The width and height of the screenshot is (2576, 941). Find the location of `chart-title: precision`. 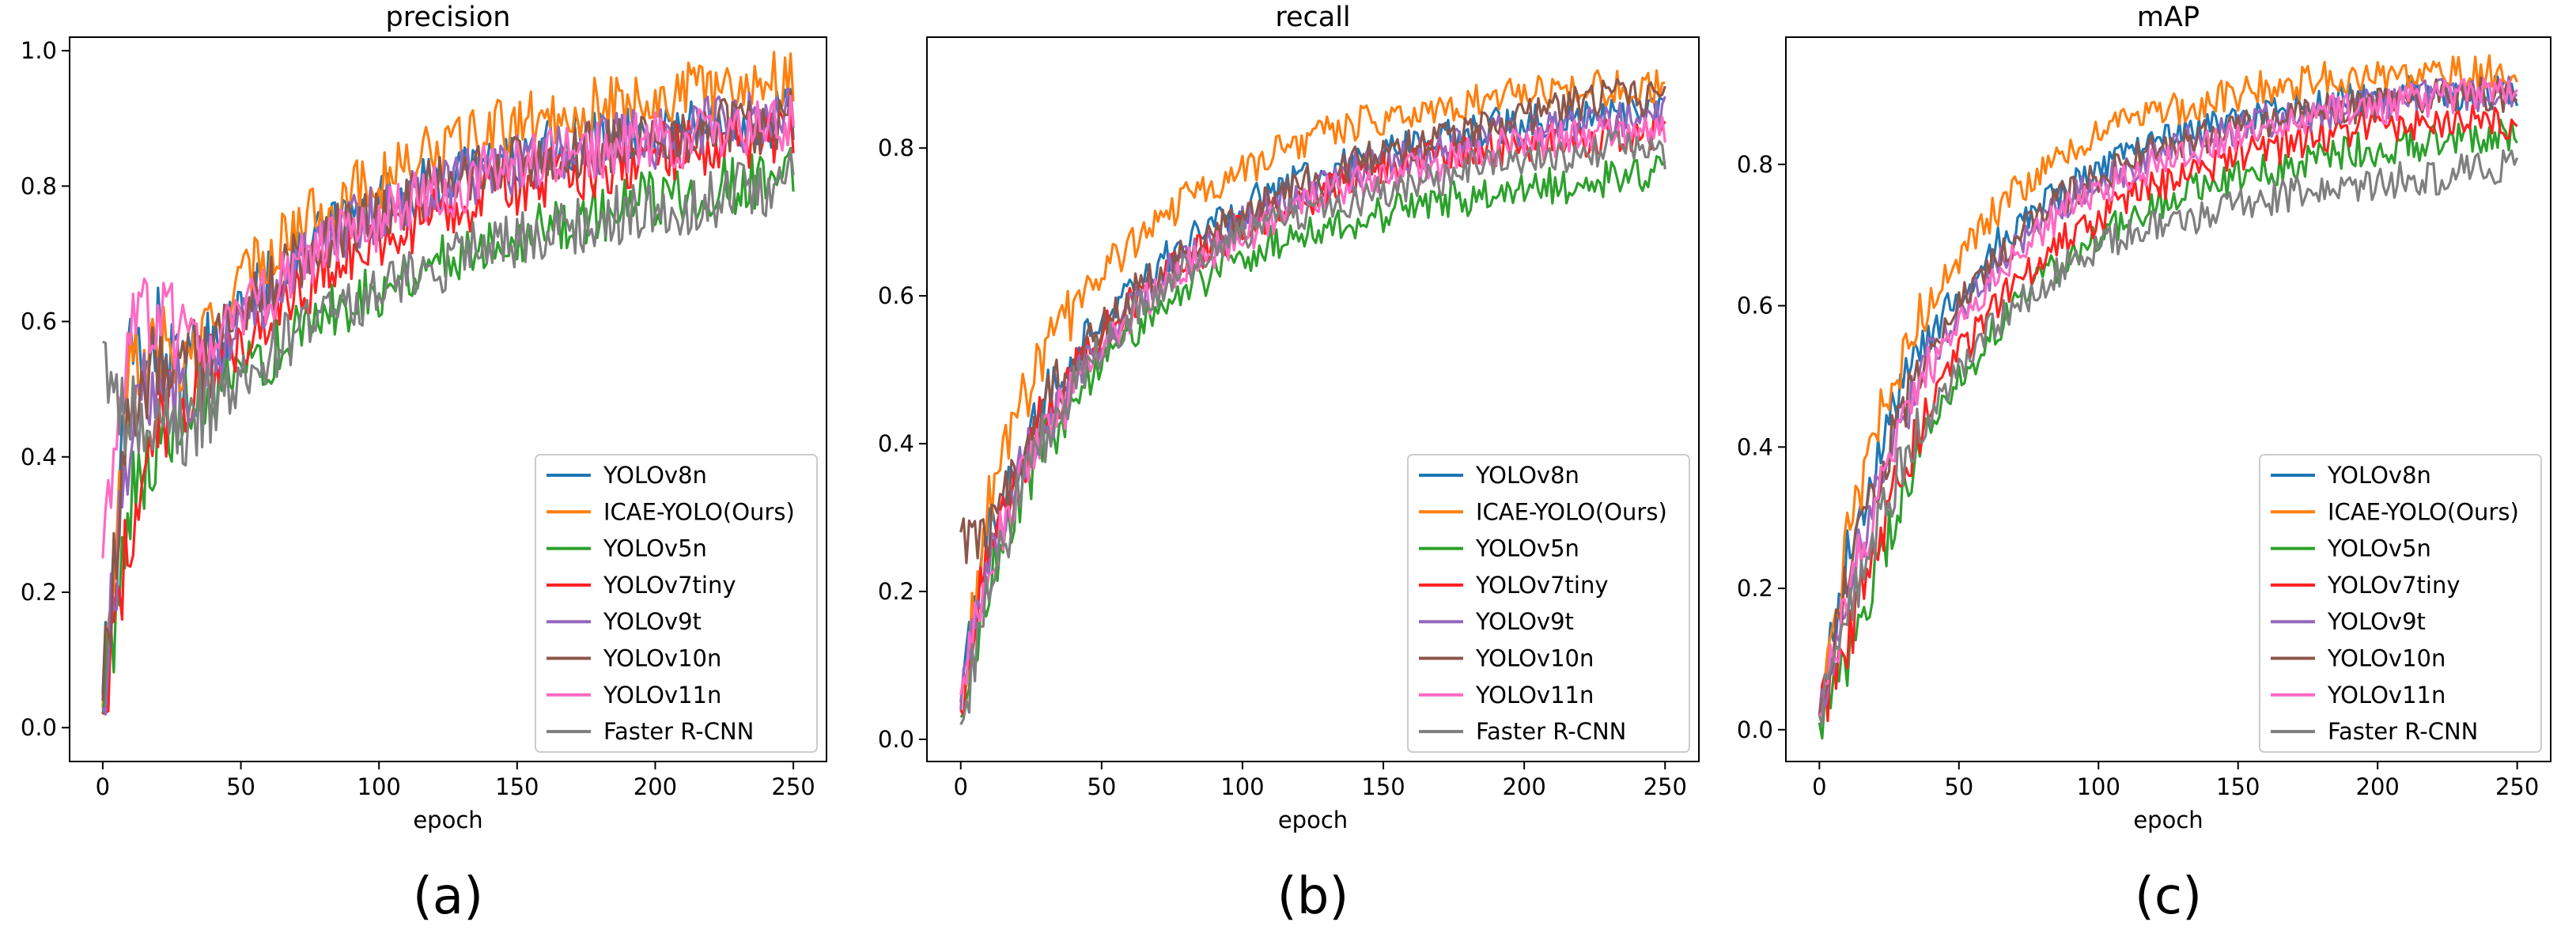

chart-title: precision is located at coordinates (449, 17).